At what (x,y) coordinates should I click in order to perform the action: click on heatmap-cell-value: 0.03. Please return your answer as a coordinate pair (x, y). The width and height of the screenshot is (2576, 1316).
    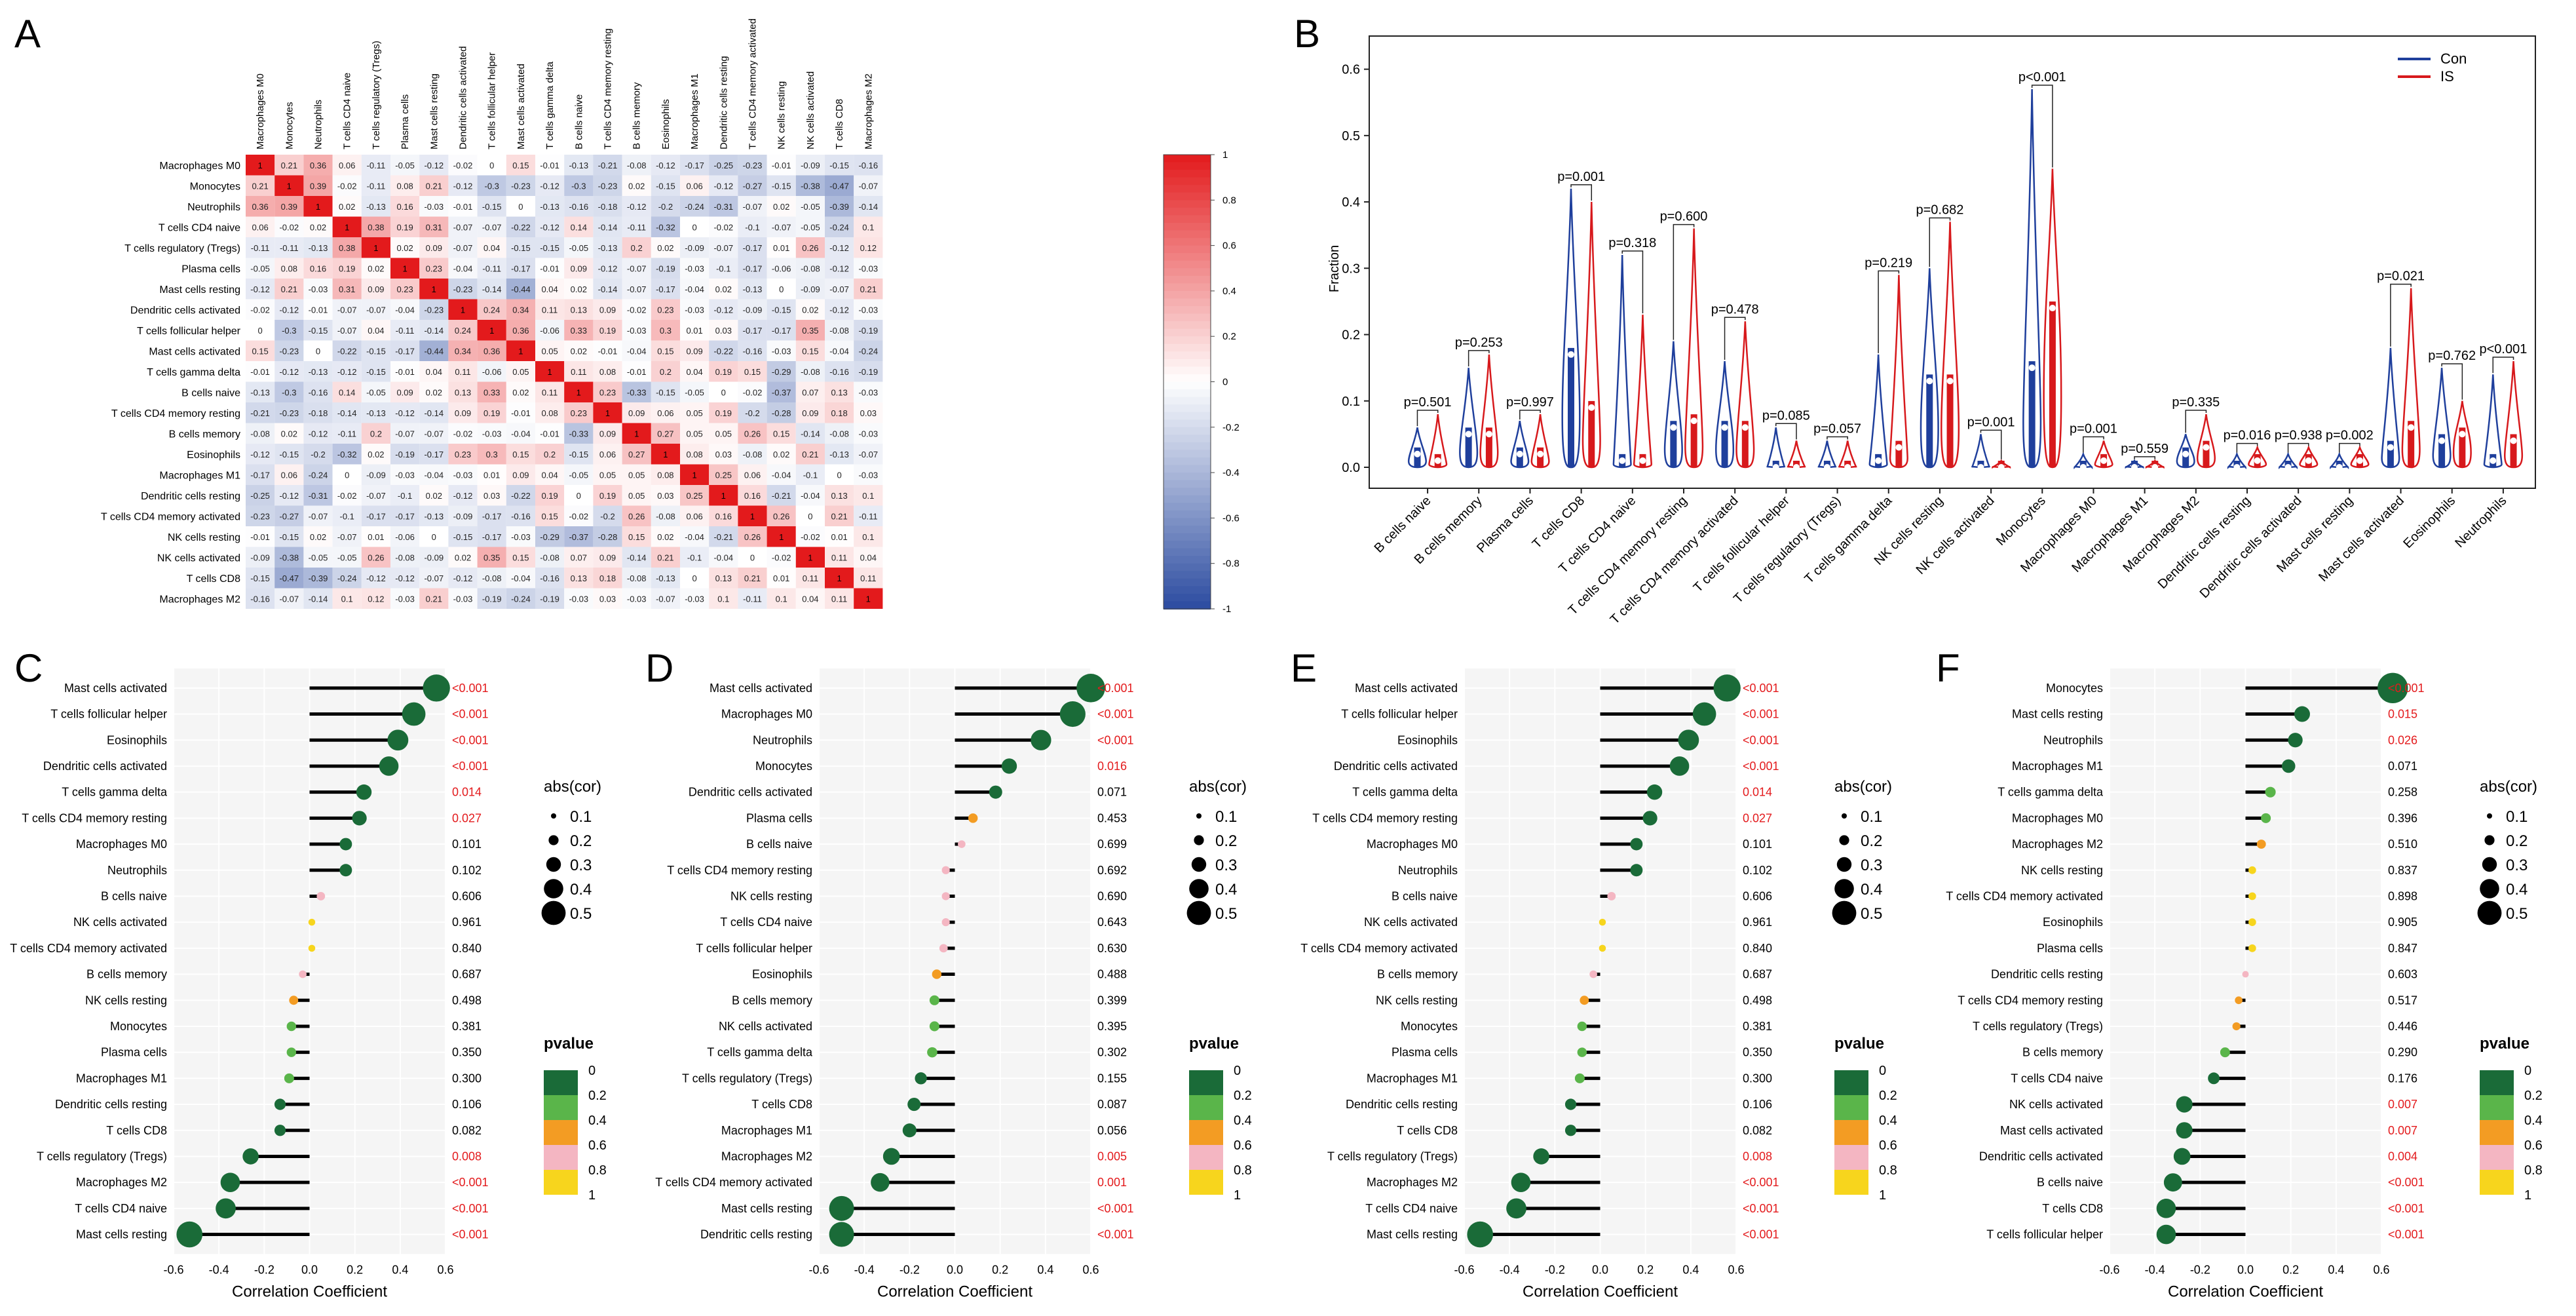
    Looking at the image, I should click on (607, 599).